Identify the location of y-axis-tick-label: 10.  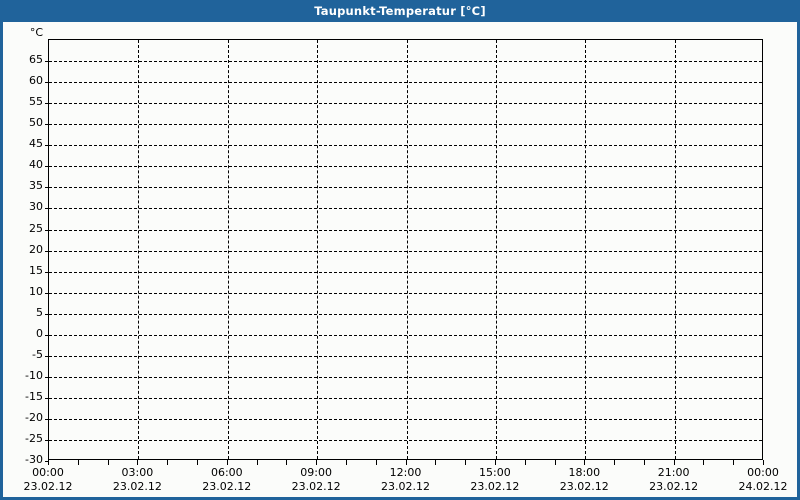
(36, 291).